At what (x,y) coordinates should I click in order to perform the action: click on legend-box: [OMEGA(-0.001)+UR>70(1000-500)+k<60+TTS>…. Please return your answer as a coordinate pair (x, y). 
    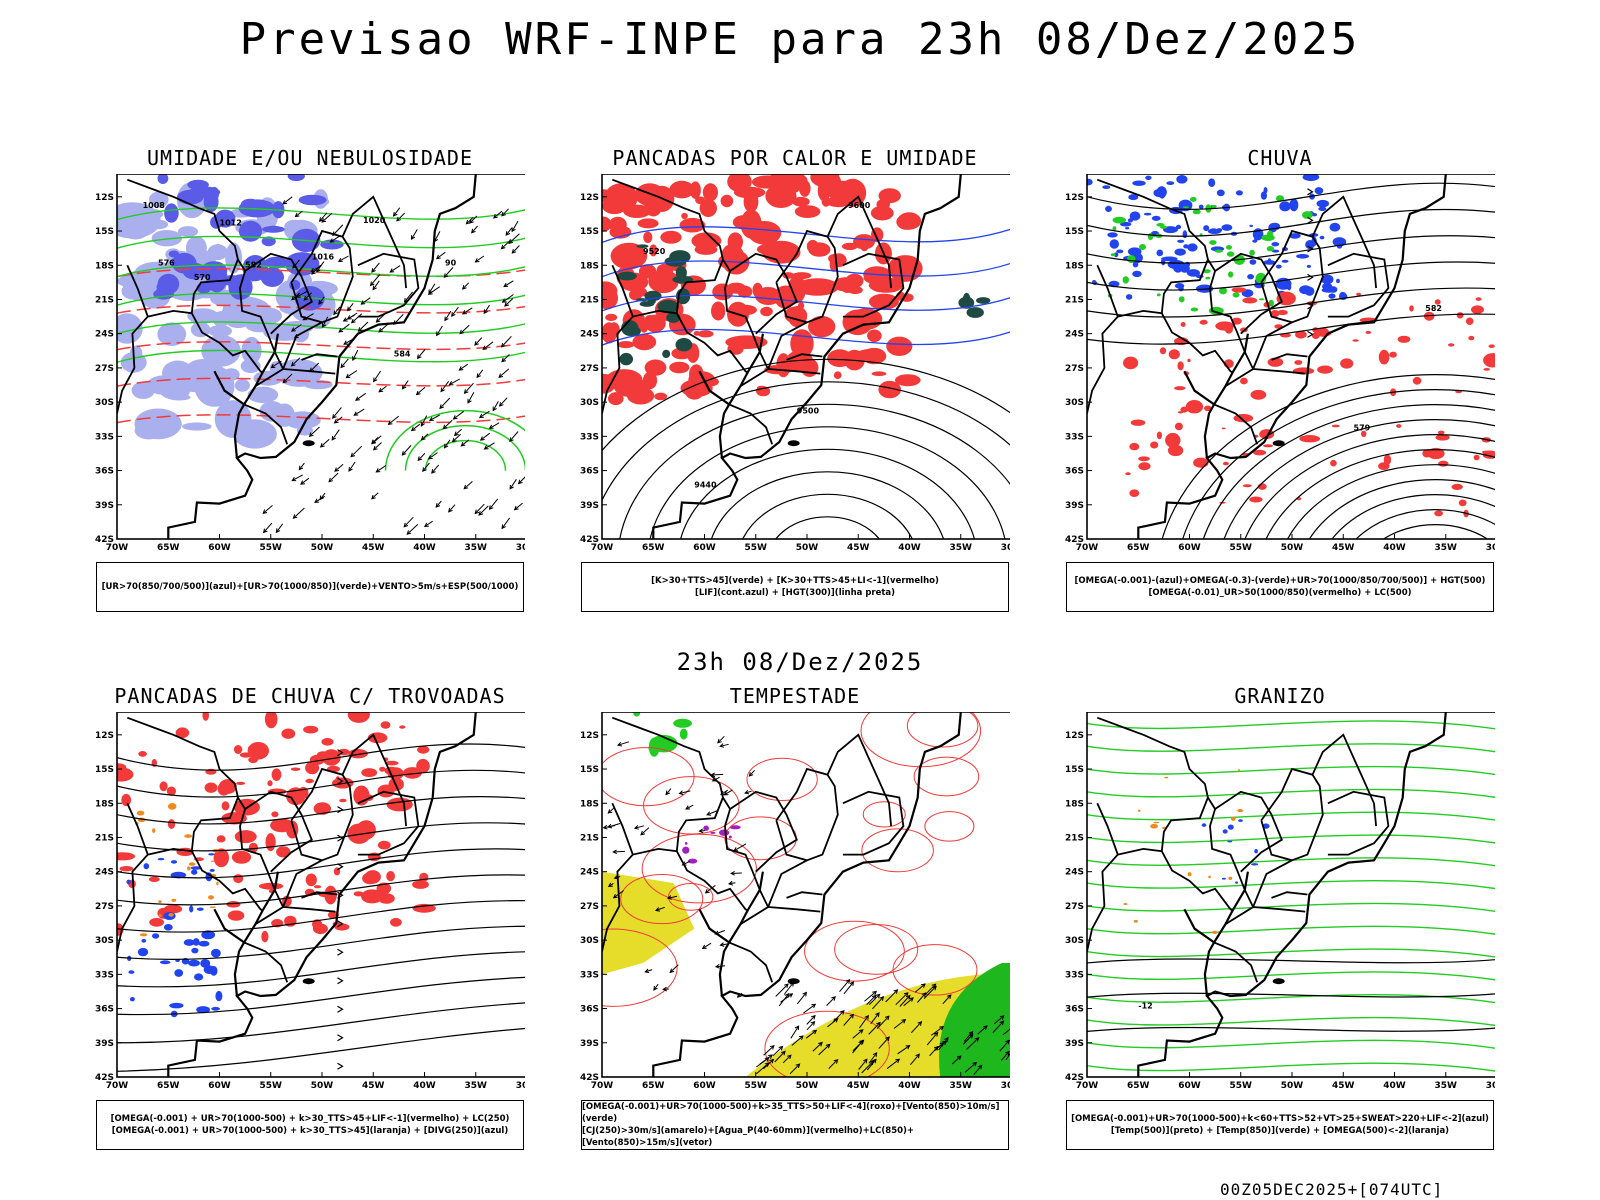
    Looking at the image, I should click on (1280, 1125).